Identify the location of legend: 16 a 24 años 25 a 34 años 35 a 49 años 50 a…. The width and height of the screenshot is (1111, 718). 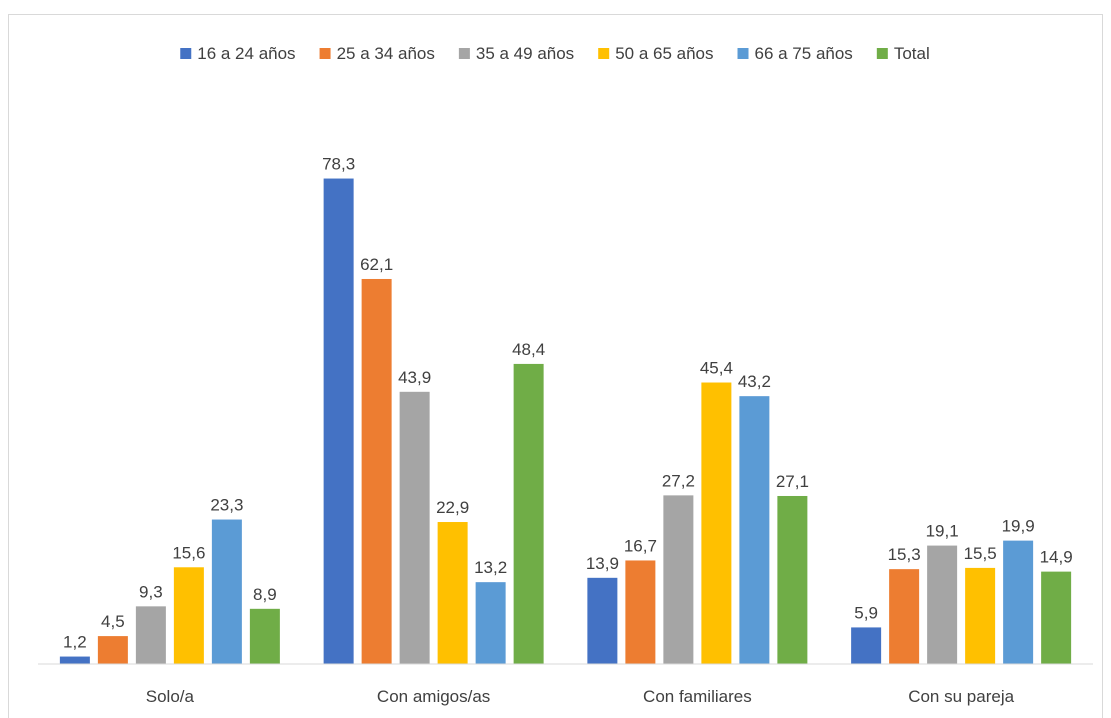
(555, 53).